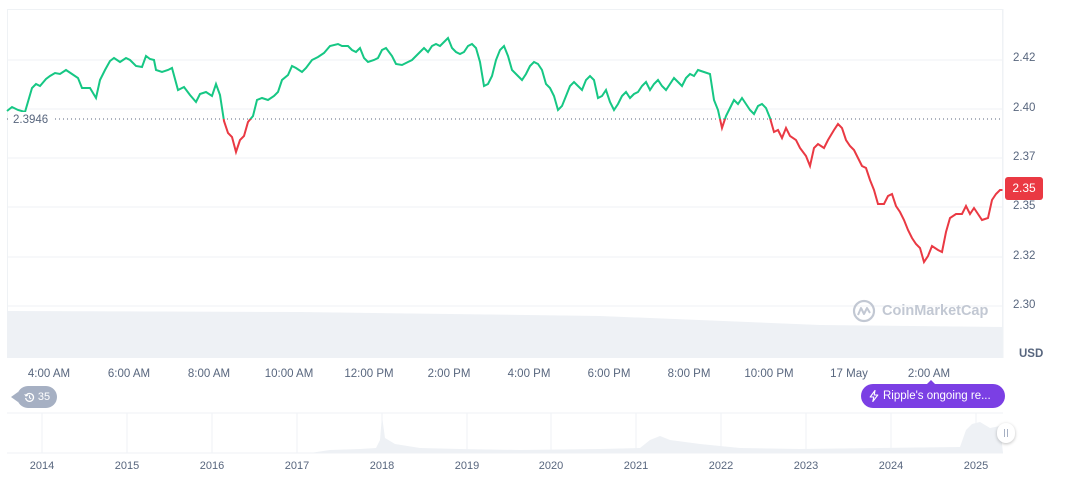 This screenshot has height=477, width=1072. What do you see at coordinates (935, 311) in the screenshot?
I see `watermark-text: CoinMarketCap` at bounding box center [935, 311].